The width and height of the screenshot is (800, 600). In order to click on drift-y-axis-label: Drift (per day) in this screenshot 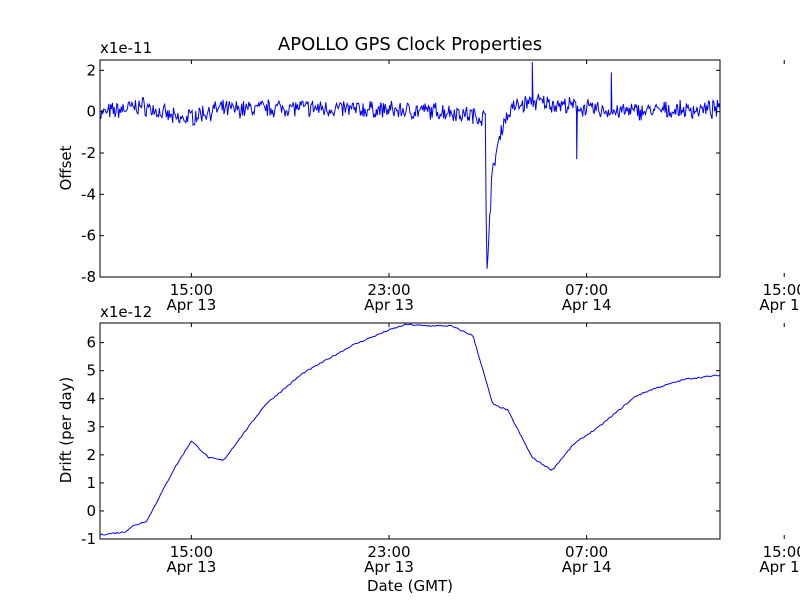, I will do `click(66, 430)`.